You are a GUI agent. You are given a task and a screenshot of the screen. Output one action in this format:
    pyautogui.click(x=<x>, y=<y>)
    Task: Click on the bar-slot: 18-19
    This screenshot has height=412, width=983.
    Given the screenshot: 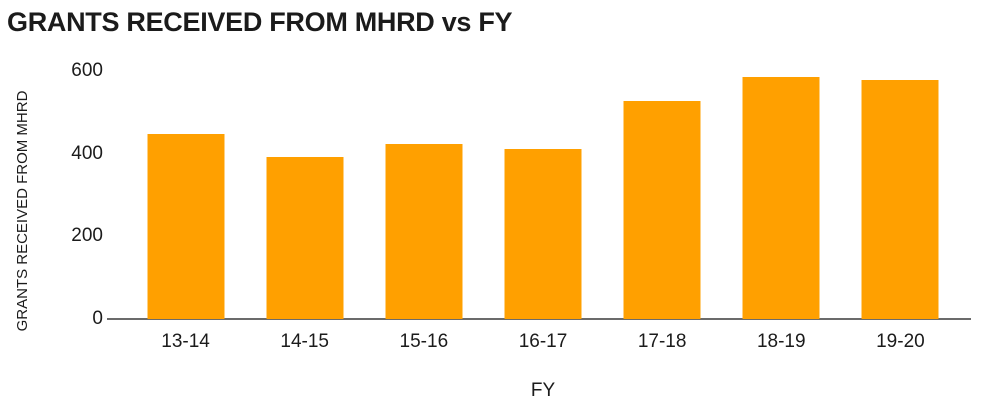 What is the action you would take?
    pyautogui.click(x=781, y=211)
    